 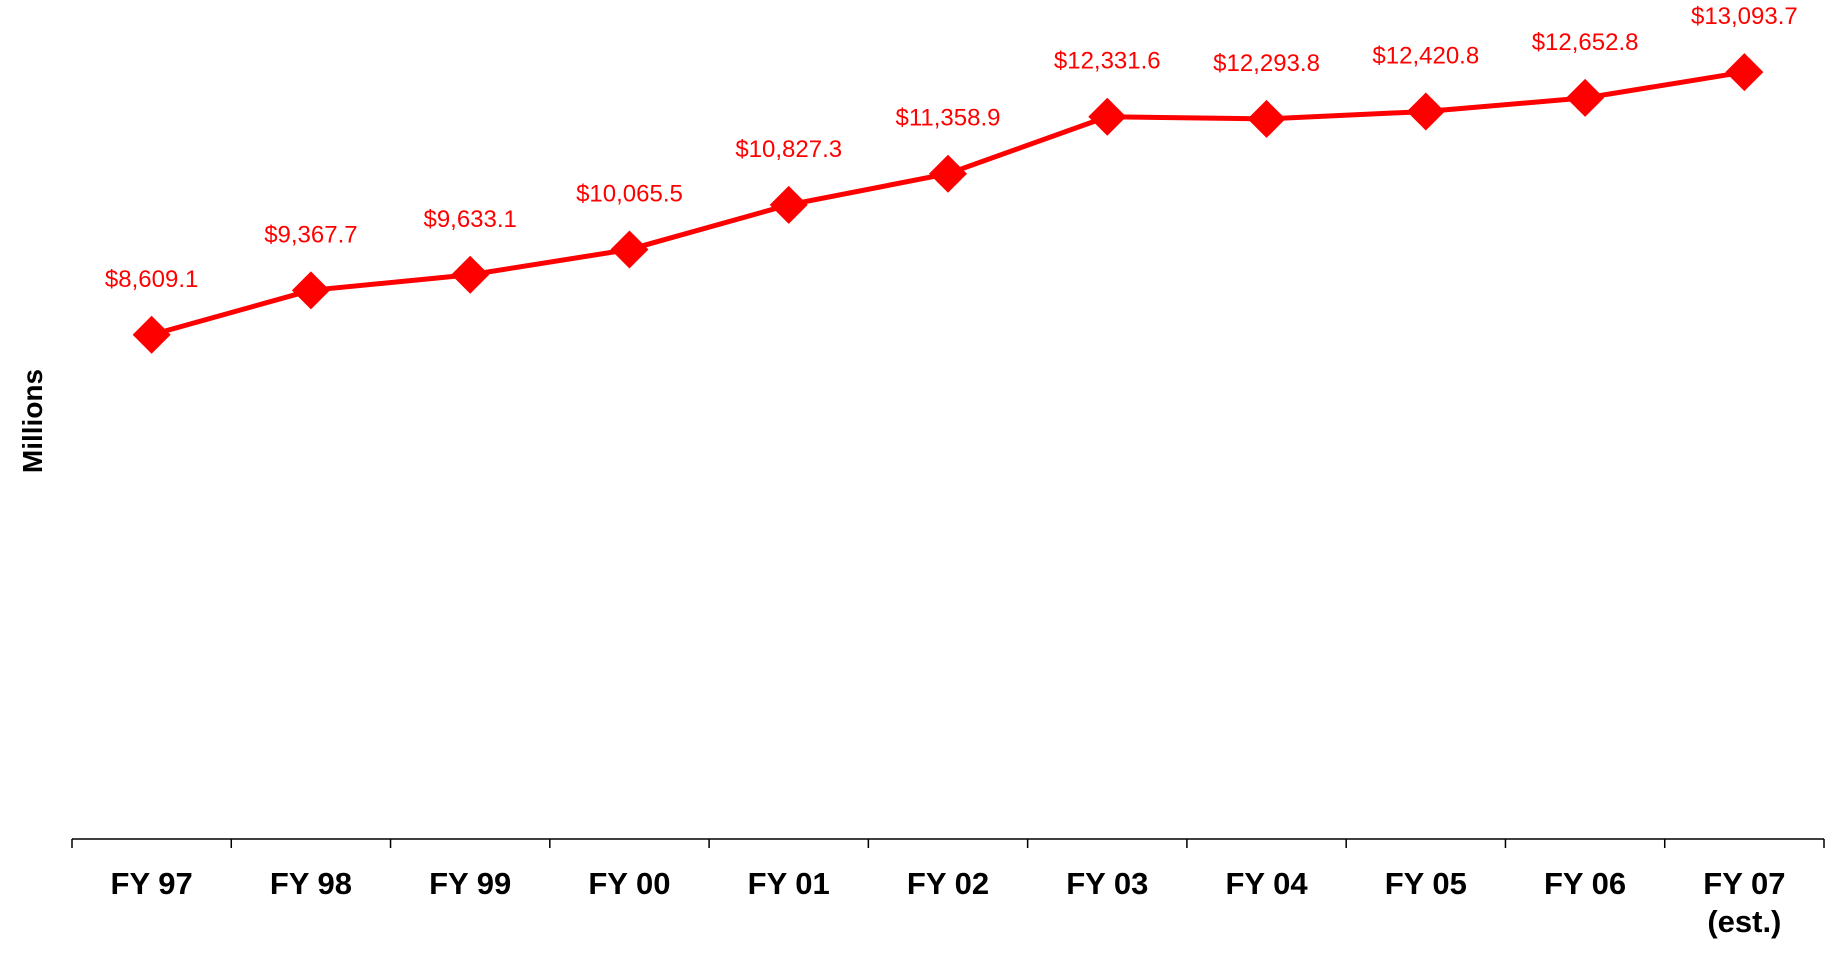 What do you see at coordinates (948, 883) in the screenshot?
I see `x-tick-label: FY 02` at bounding box center [948, 883].